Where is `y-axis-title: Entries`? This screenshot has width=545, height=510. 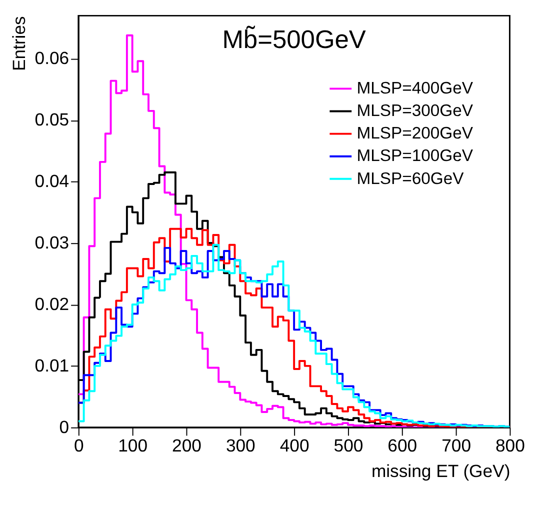
y-axis-title: Entries is located at coordinates (18, 44).